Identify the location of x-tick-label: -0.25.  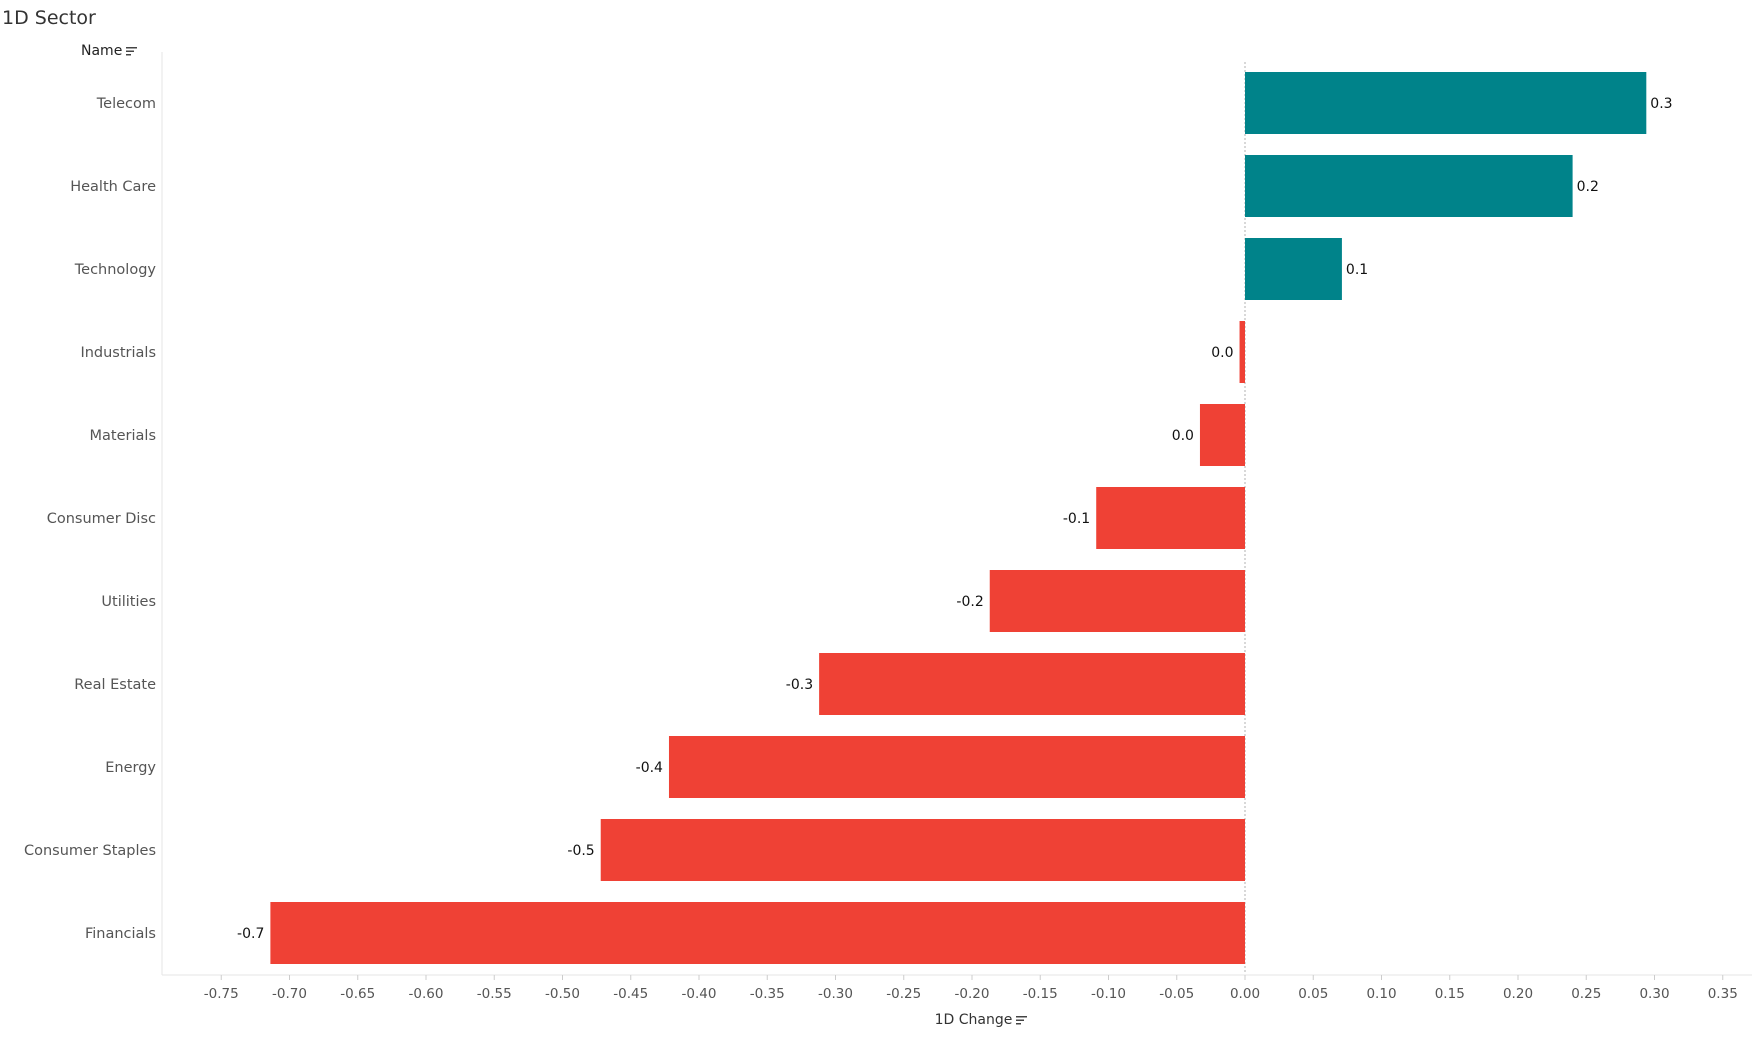
(903, 994).